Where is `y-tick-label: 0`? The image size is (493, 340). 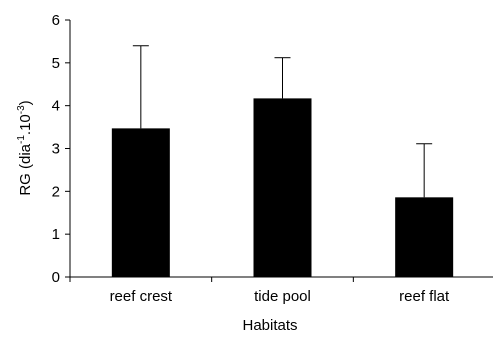
y-tick-label: 0 is located at coordinates (56, 277).